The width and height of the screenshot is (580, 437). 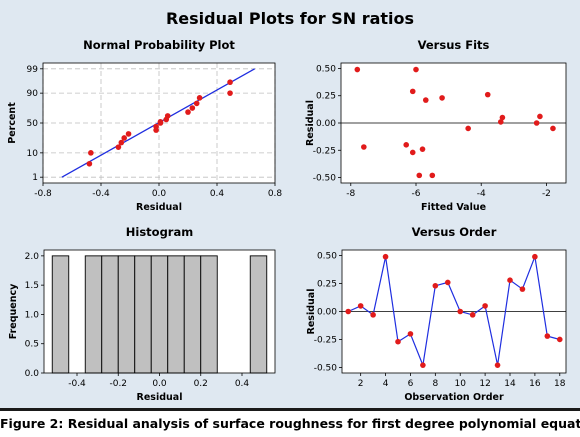 I want to click on npp-ylabel: Percent, so click(x=12, y=123).